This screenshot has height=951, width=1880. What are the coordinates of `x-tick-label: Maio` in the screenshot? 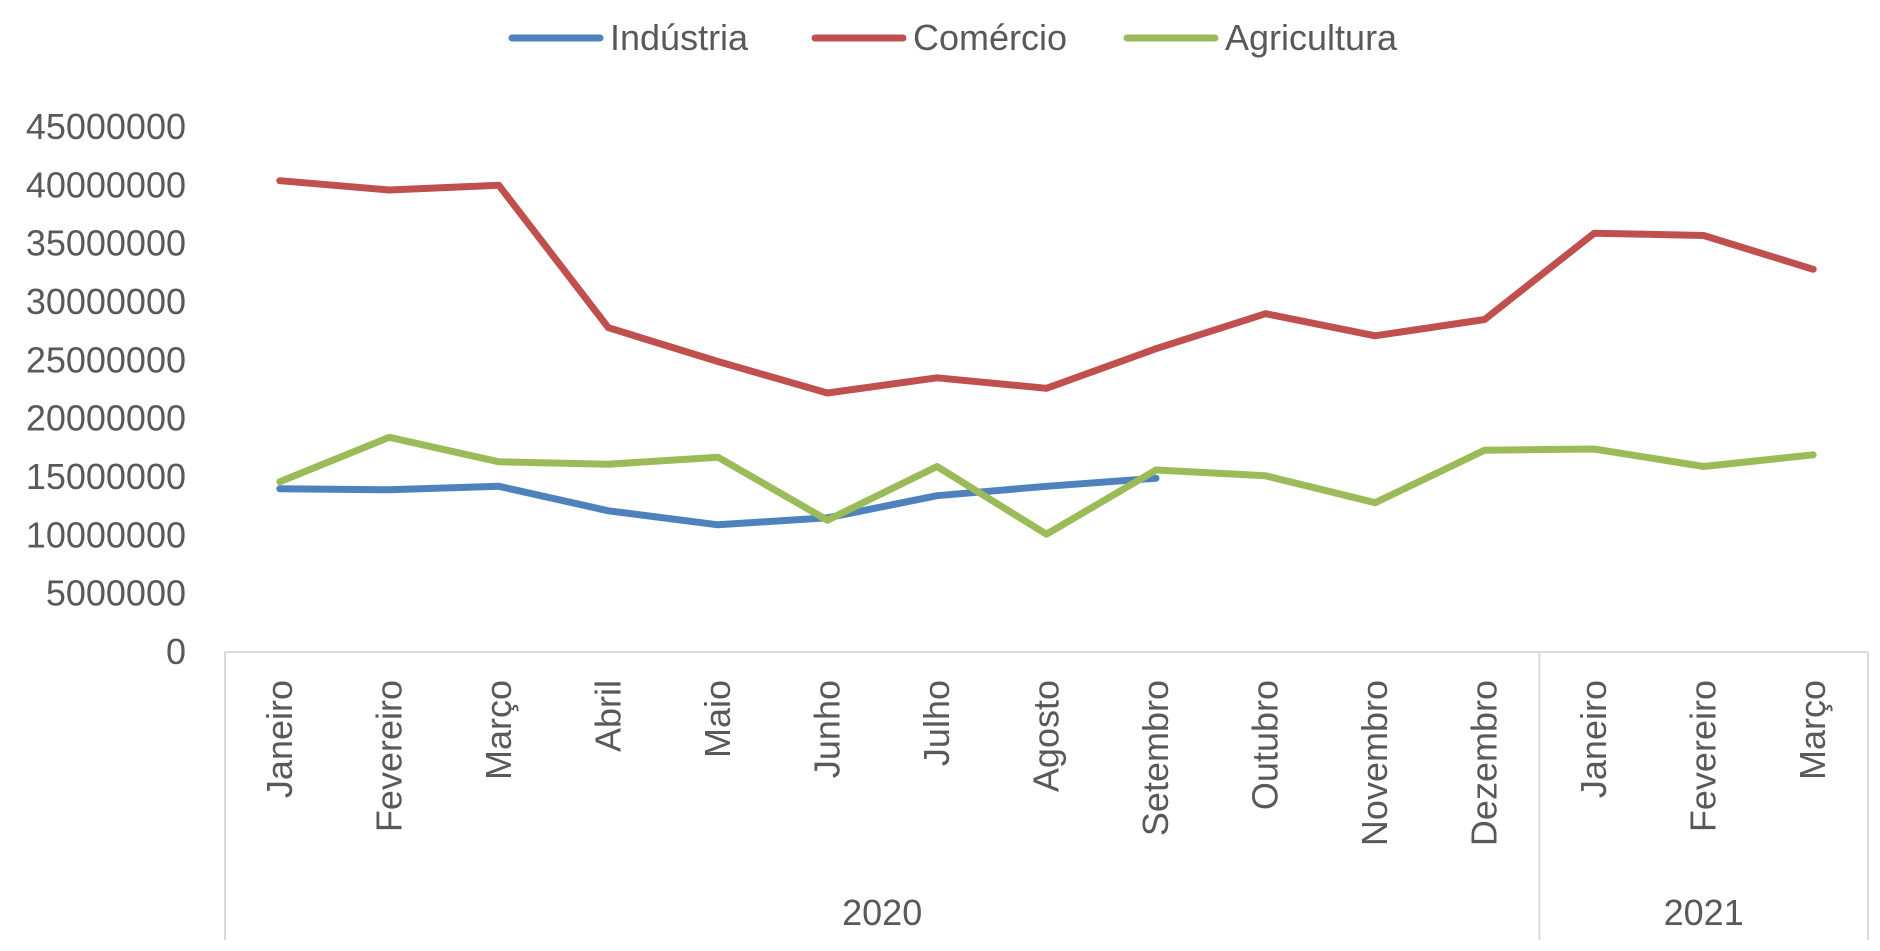 It's located at (717, 719).